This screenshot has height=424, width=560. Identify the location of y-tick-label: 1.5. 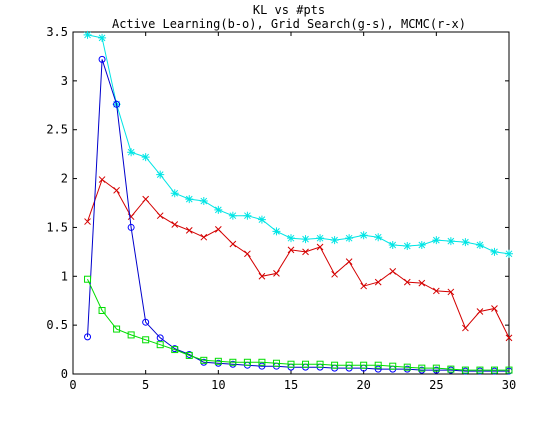
(57, 227).